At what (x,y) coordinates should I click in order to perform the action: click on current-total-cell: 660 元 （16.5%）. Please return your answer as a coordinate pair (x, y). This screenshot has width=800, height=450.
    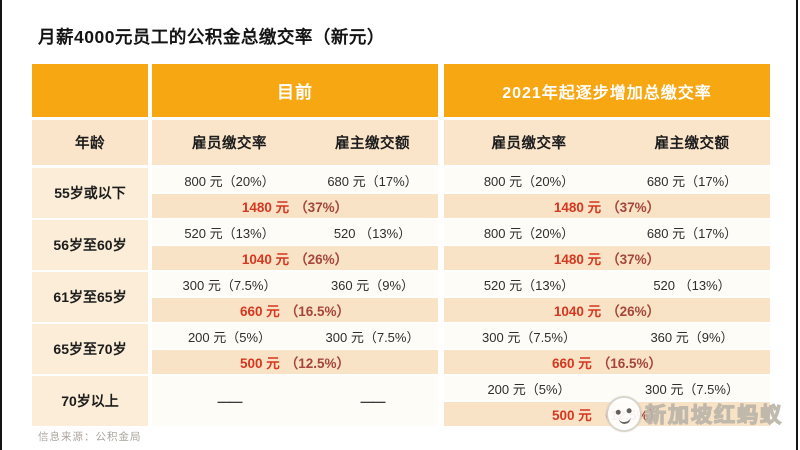
    Looking at the image, I should click on (295, 310).